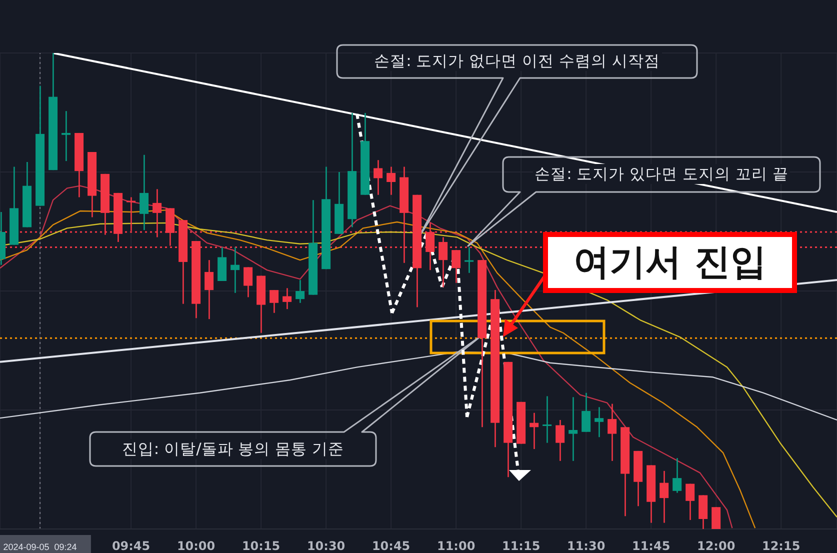 Image resolution: width=837 pixels, height=553 pixels. I want to click on annotation: 여기서 진입, so click(670, 262).